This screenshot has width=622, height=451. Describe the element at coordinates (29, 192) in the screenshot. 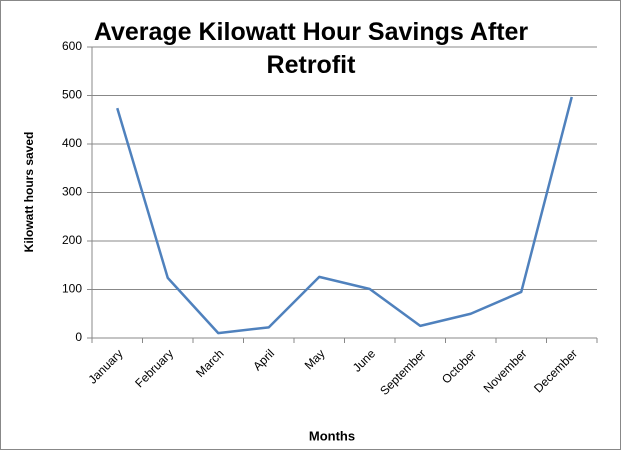

I see `y-axis-label: Kilowatt hours saved` at that location.